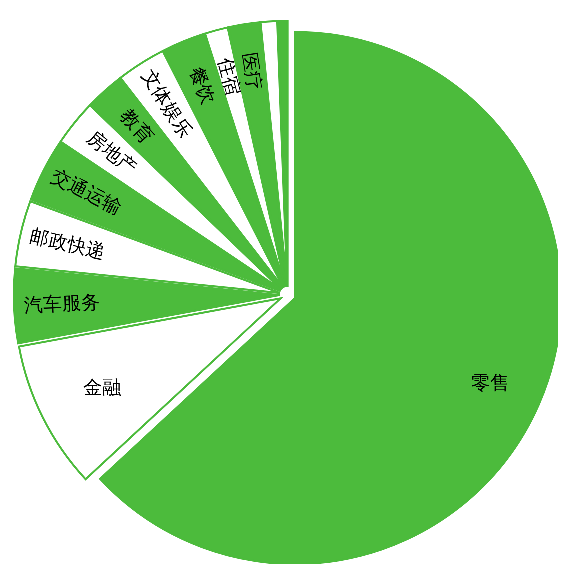 This screenshot has height=572, width=566. Describe the element at coordinates (62, 304) in the screenshot. I see `slice-label: 汽车服务` at that location.